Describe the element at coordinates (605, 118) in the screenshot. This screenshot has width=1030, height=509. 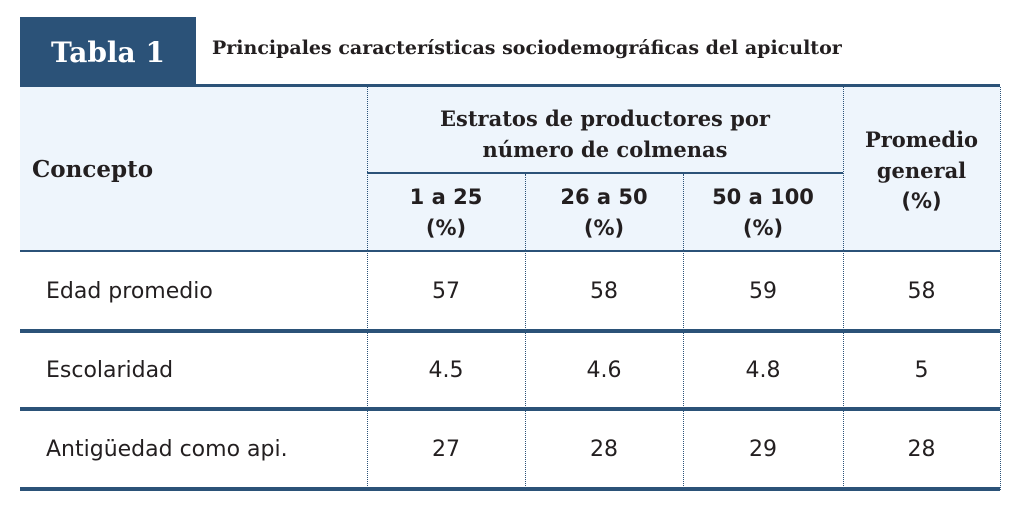
I see `header-strata-line1: Estratos de productores por` at that location.